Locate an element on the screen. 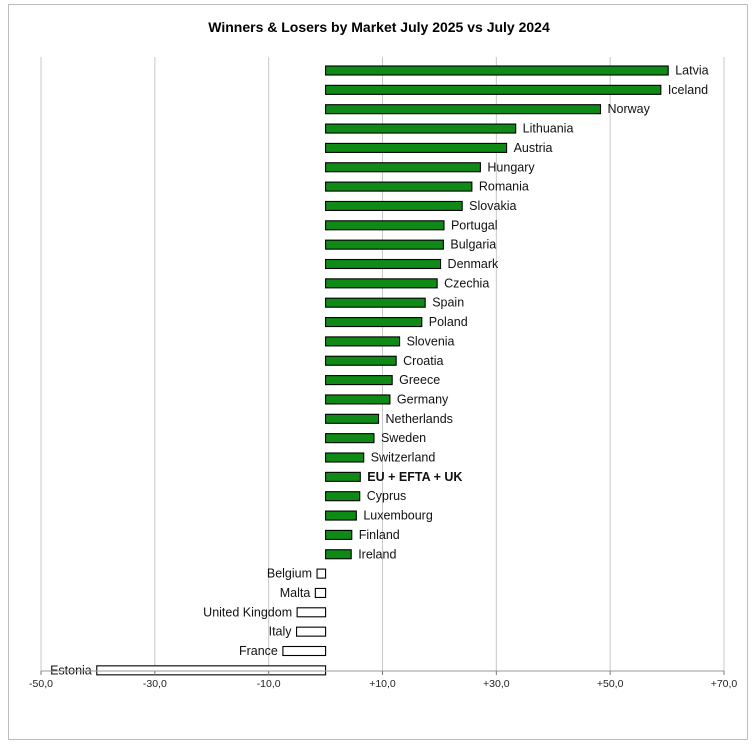 The image size is (756, 746). bar-label: EU + EFTA + UK is located at coordinates (414, 477).